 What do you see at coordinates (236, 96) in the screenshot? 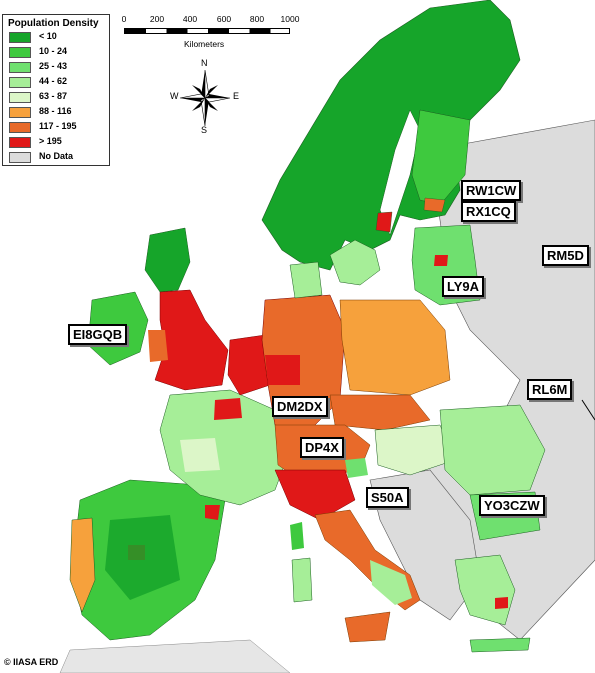
I see `compass-east: E` at bounding box center [236, 96].